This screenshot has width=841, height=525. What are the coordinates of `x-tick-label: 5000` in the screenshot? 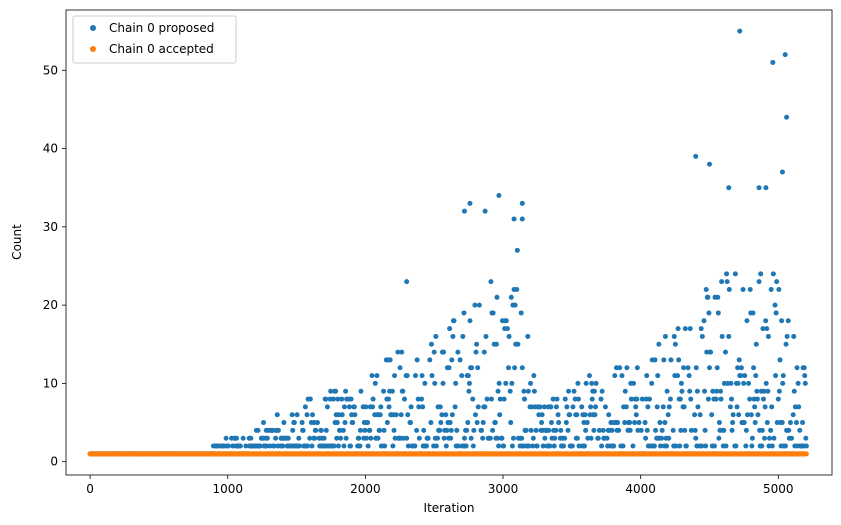 It's located at (778, 489).